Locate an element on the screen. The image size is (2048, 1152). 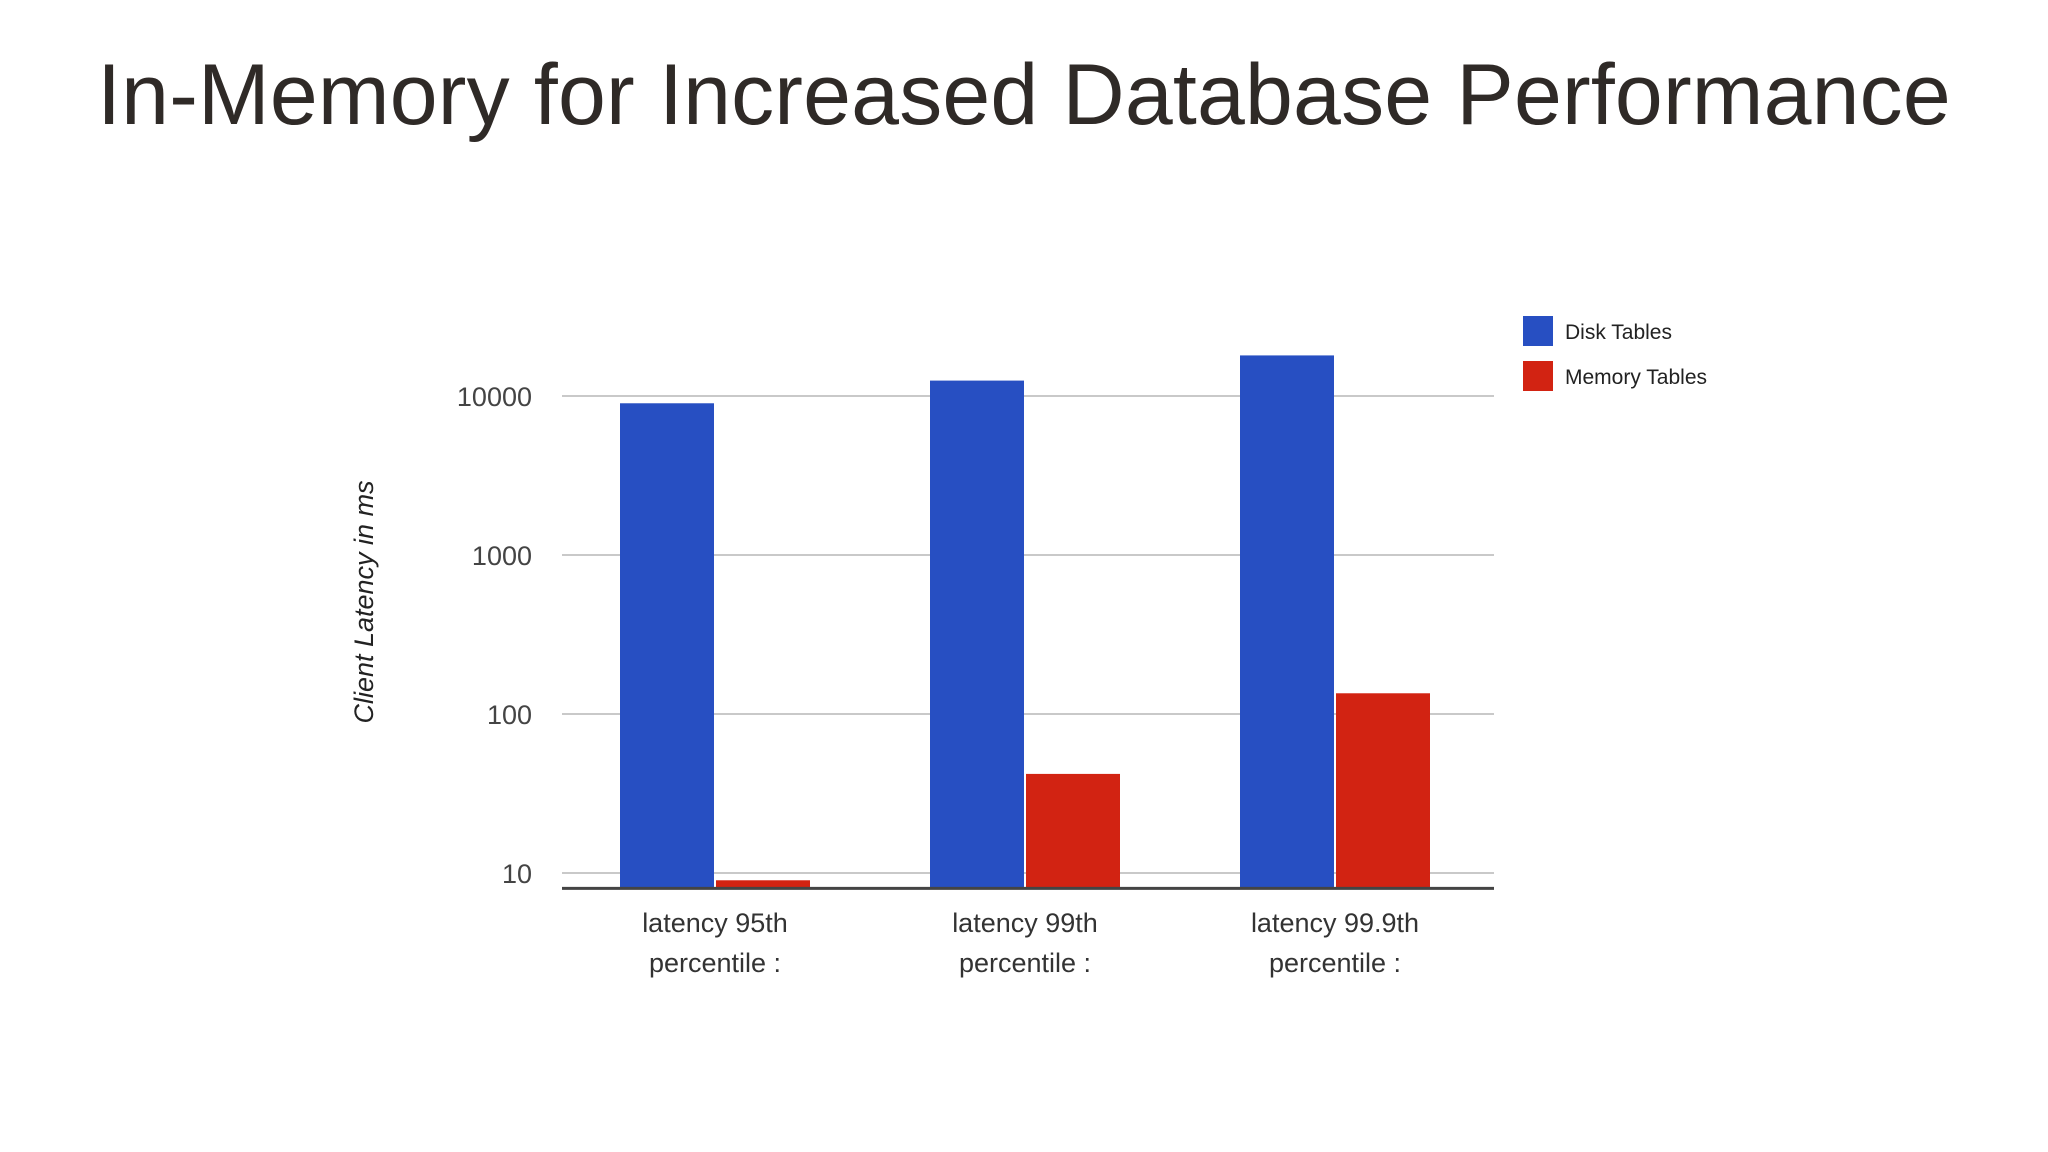
legend-label: Memory Tables is located at coordinates (1636, 377).